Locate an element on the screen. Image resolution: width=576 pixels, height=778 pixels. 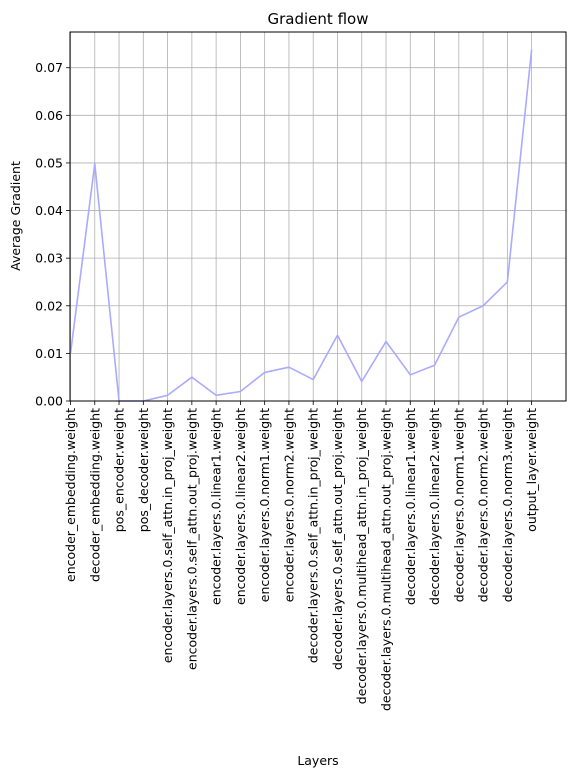
x-tick-label: decoder.layers.0.norm2.weight is located at coordinates (483, 505).